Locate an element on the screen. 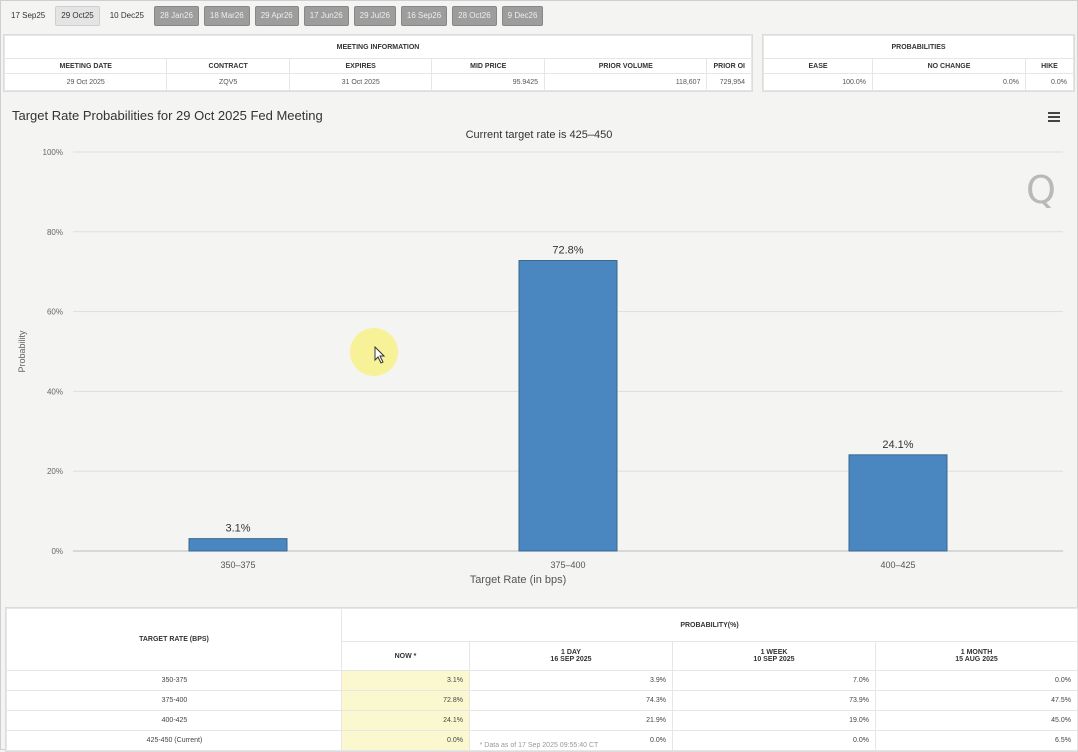 This screenshot has width=1078, height=752. now-cell: 3.1% is located at coordinates (405, 680).